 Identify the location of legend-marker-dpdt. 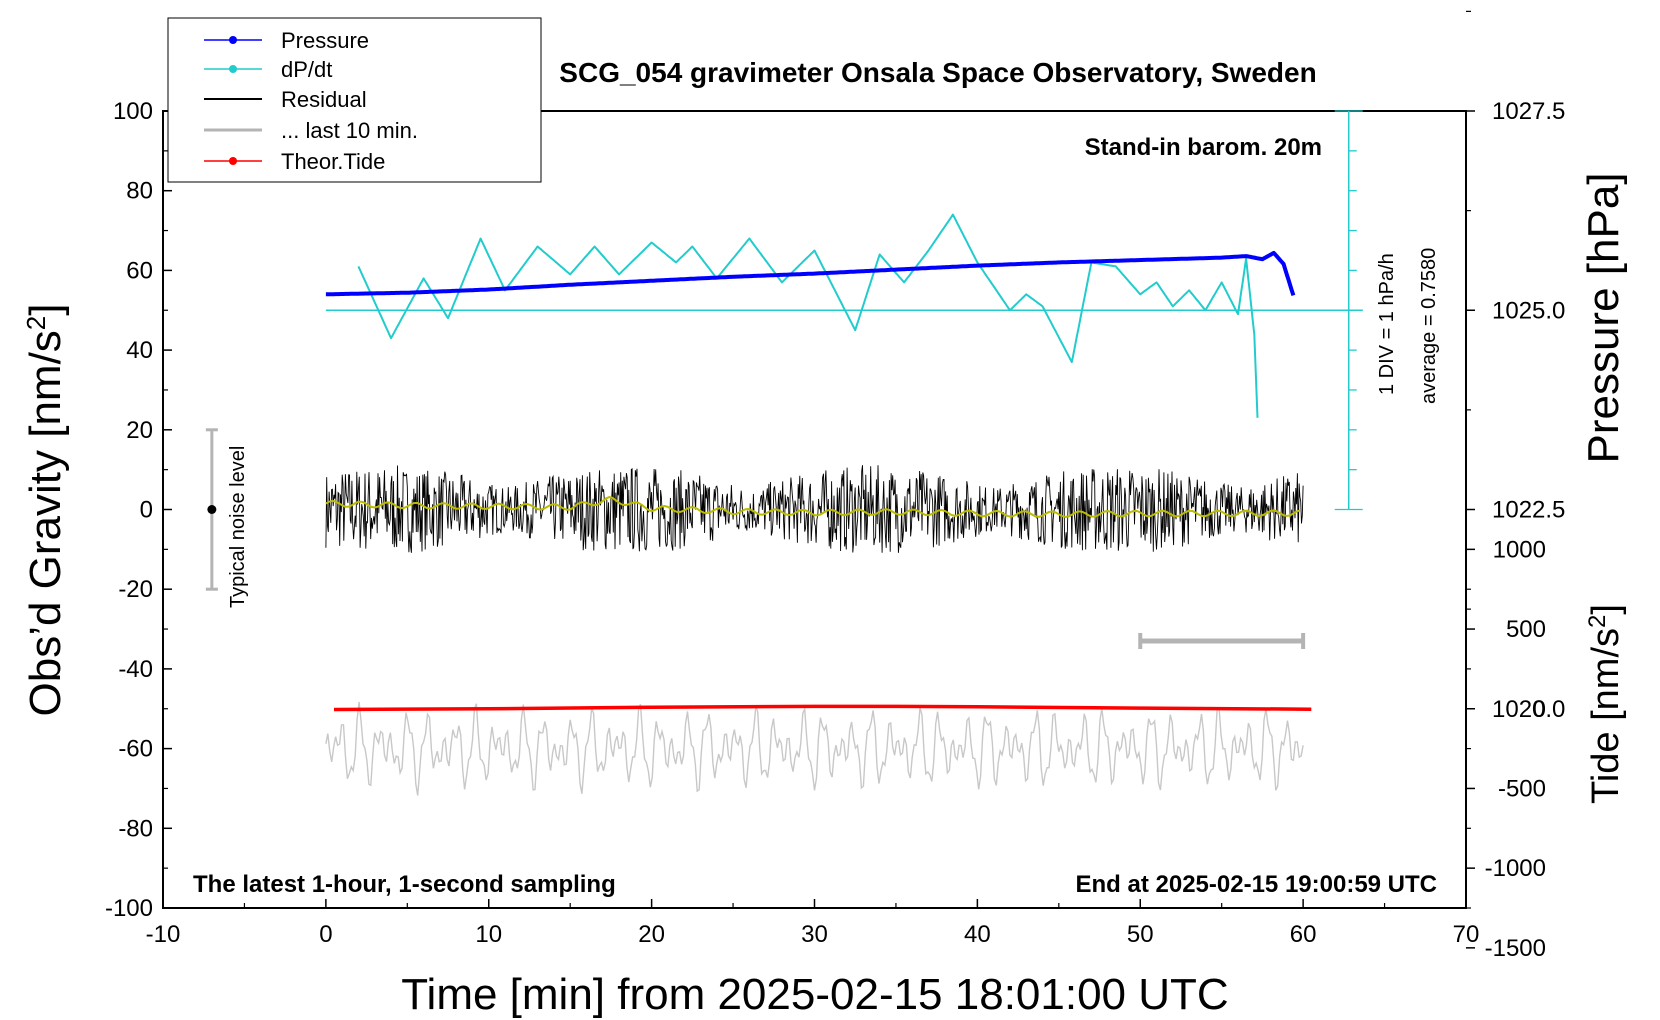
(233, 69).